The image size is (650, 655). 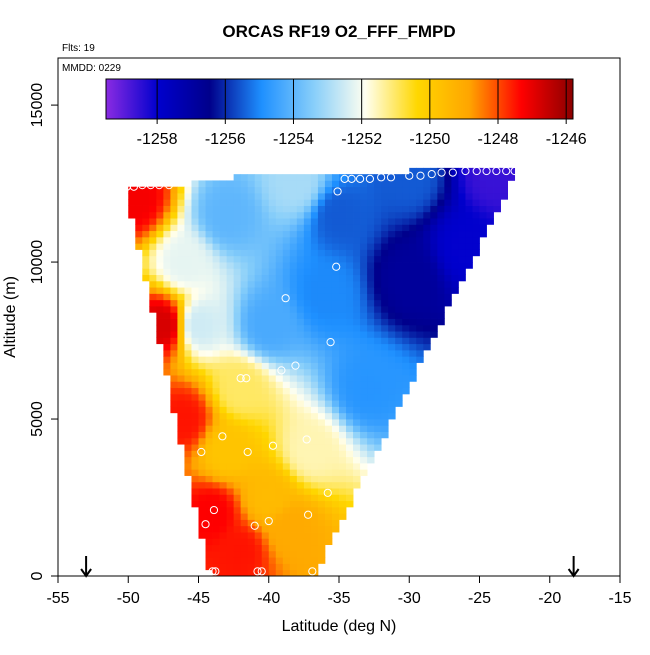 I want to click on x-tick-label: -45, so click(x=198, y=598).